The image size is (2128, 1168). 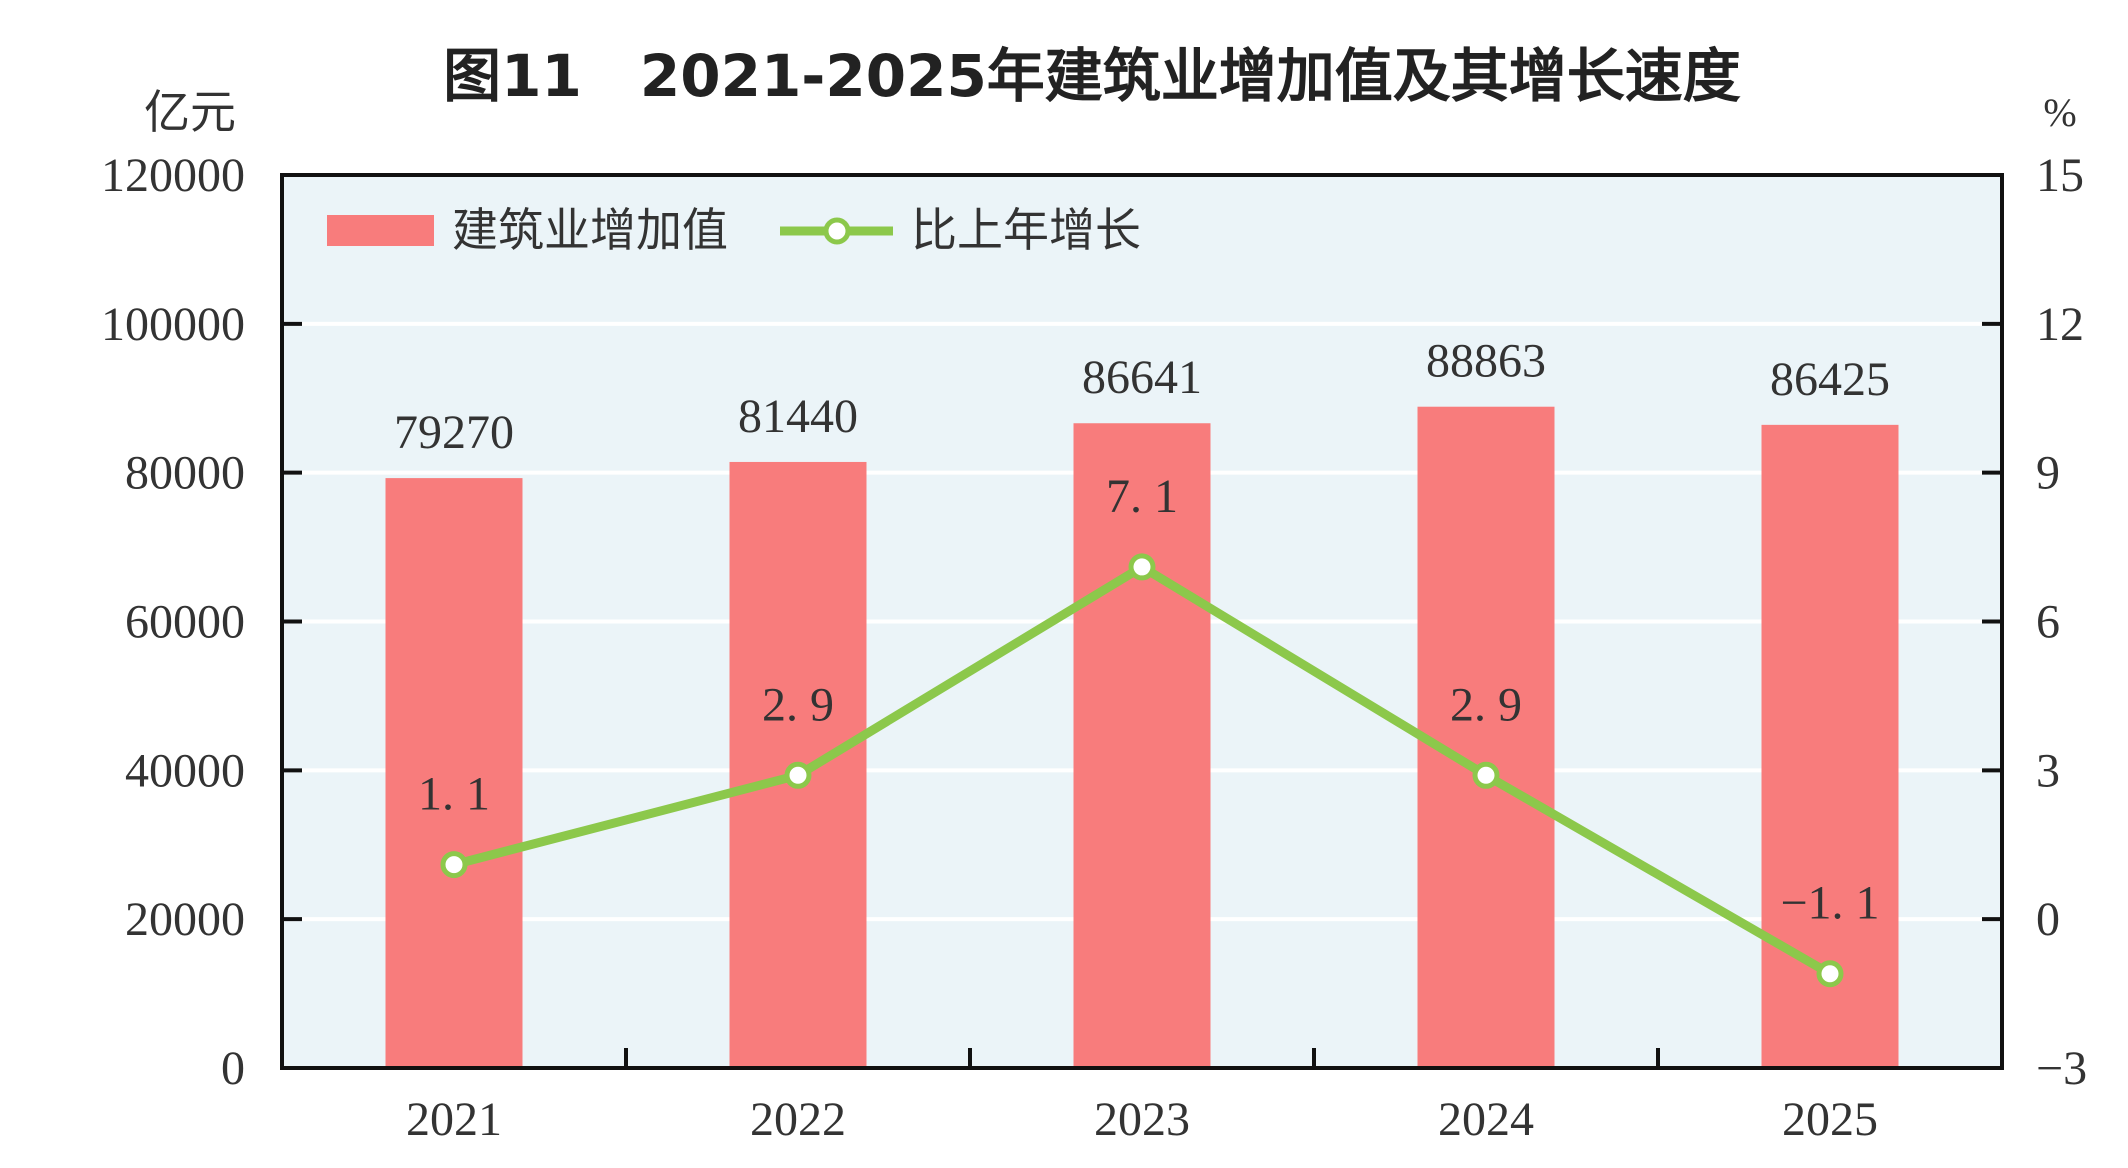 What do you see at coordinates (2048, 473) in the screenshot?
I see `right-tick-label: 9` at bounding box center [2048, 473].